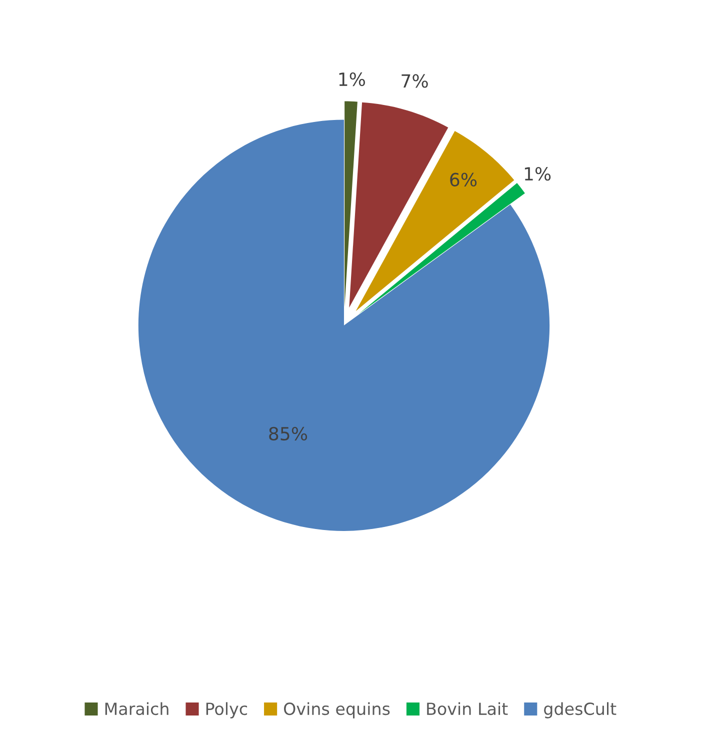 The height and width of the screenshot is (756, 702). I want to click on data-label: 7%, so click(415, 81).